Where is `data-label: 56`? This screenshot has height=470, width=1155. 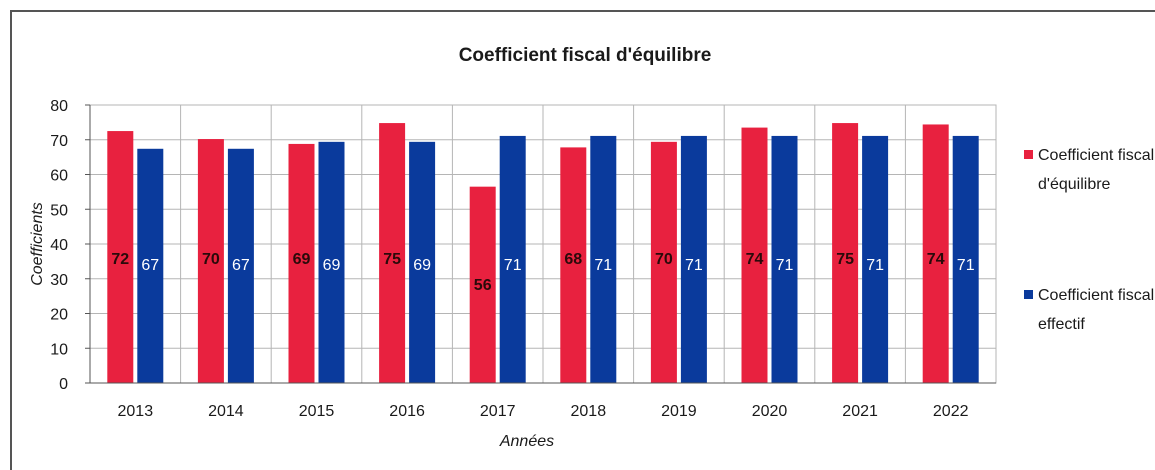
data-label: 56 is located at coordinates (483, 285).